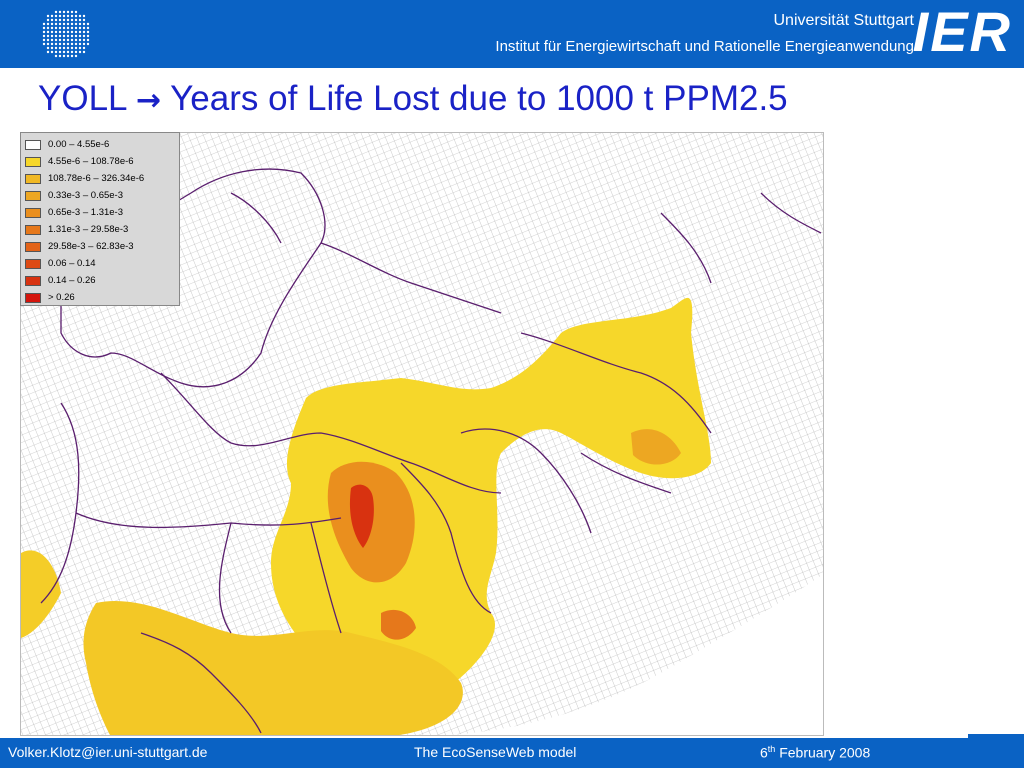 This screenshot has width=1024, height=768. I want to click on ier-logo: IER, so click(962, 31).